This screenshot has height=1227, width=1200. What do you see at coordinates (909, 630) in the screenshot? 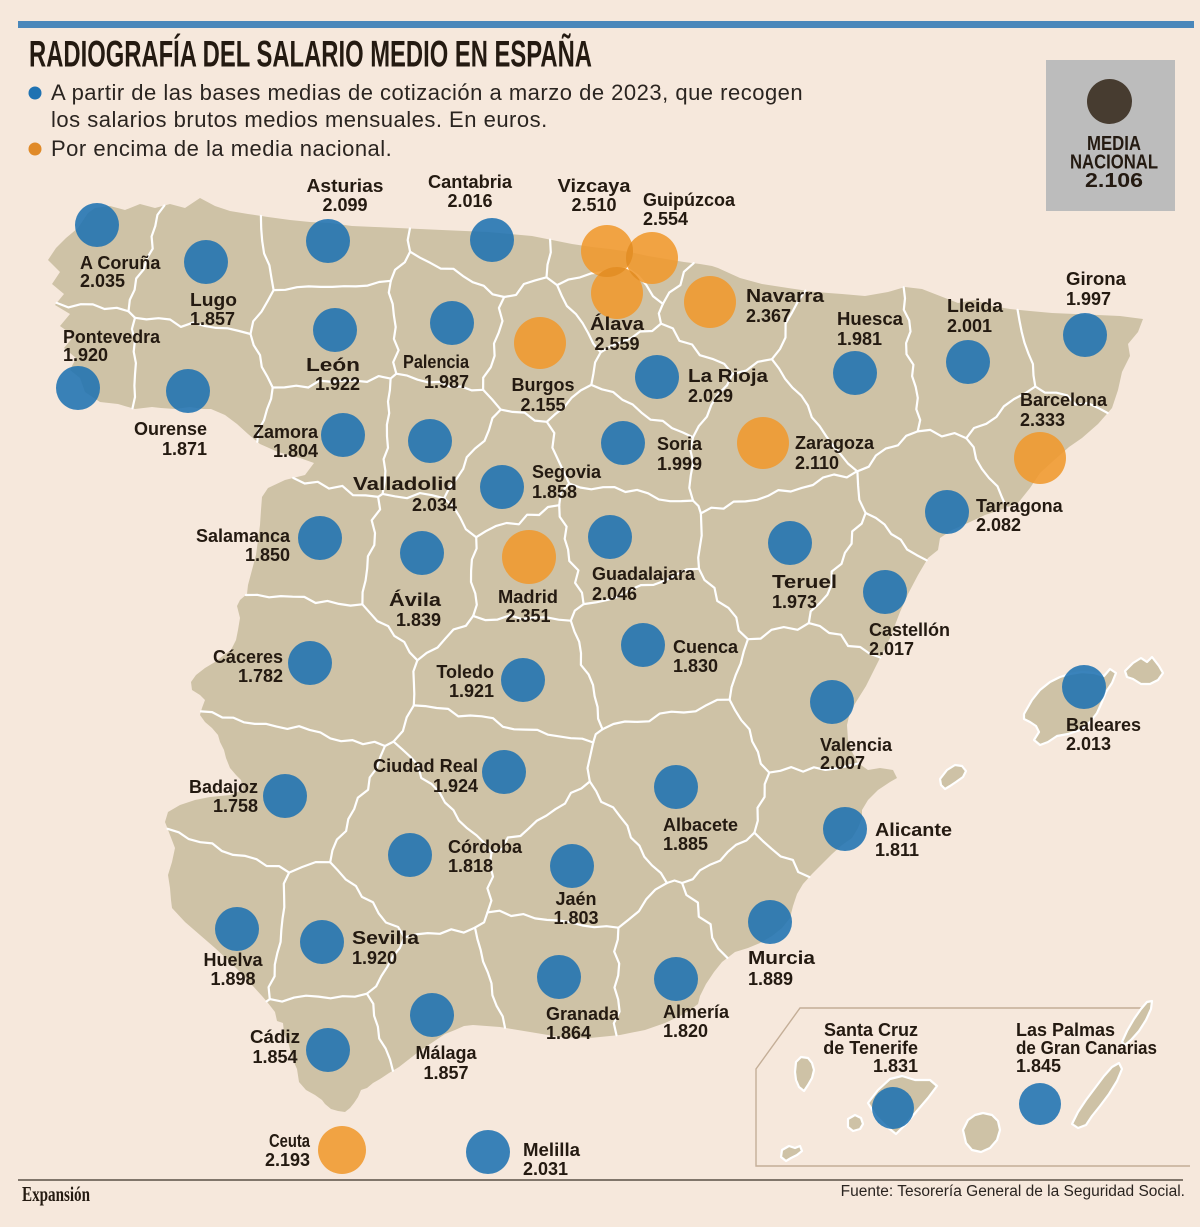
I see `svg-text: Castellón` at bounding box center [909, 630].